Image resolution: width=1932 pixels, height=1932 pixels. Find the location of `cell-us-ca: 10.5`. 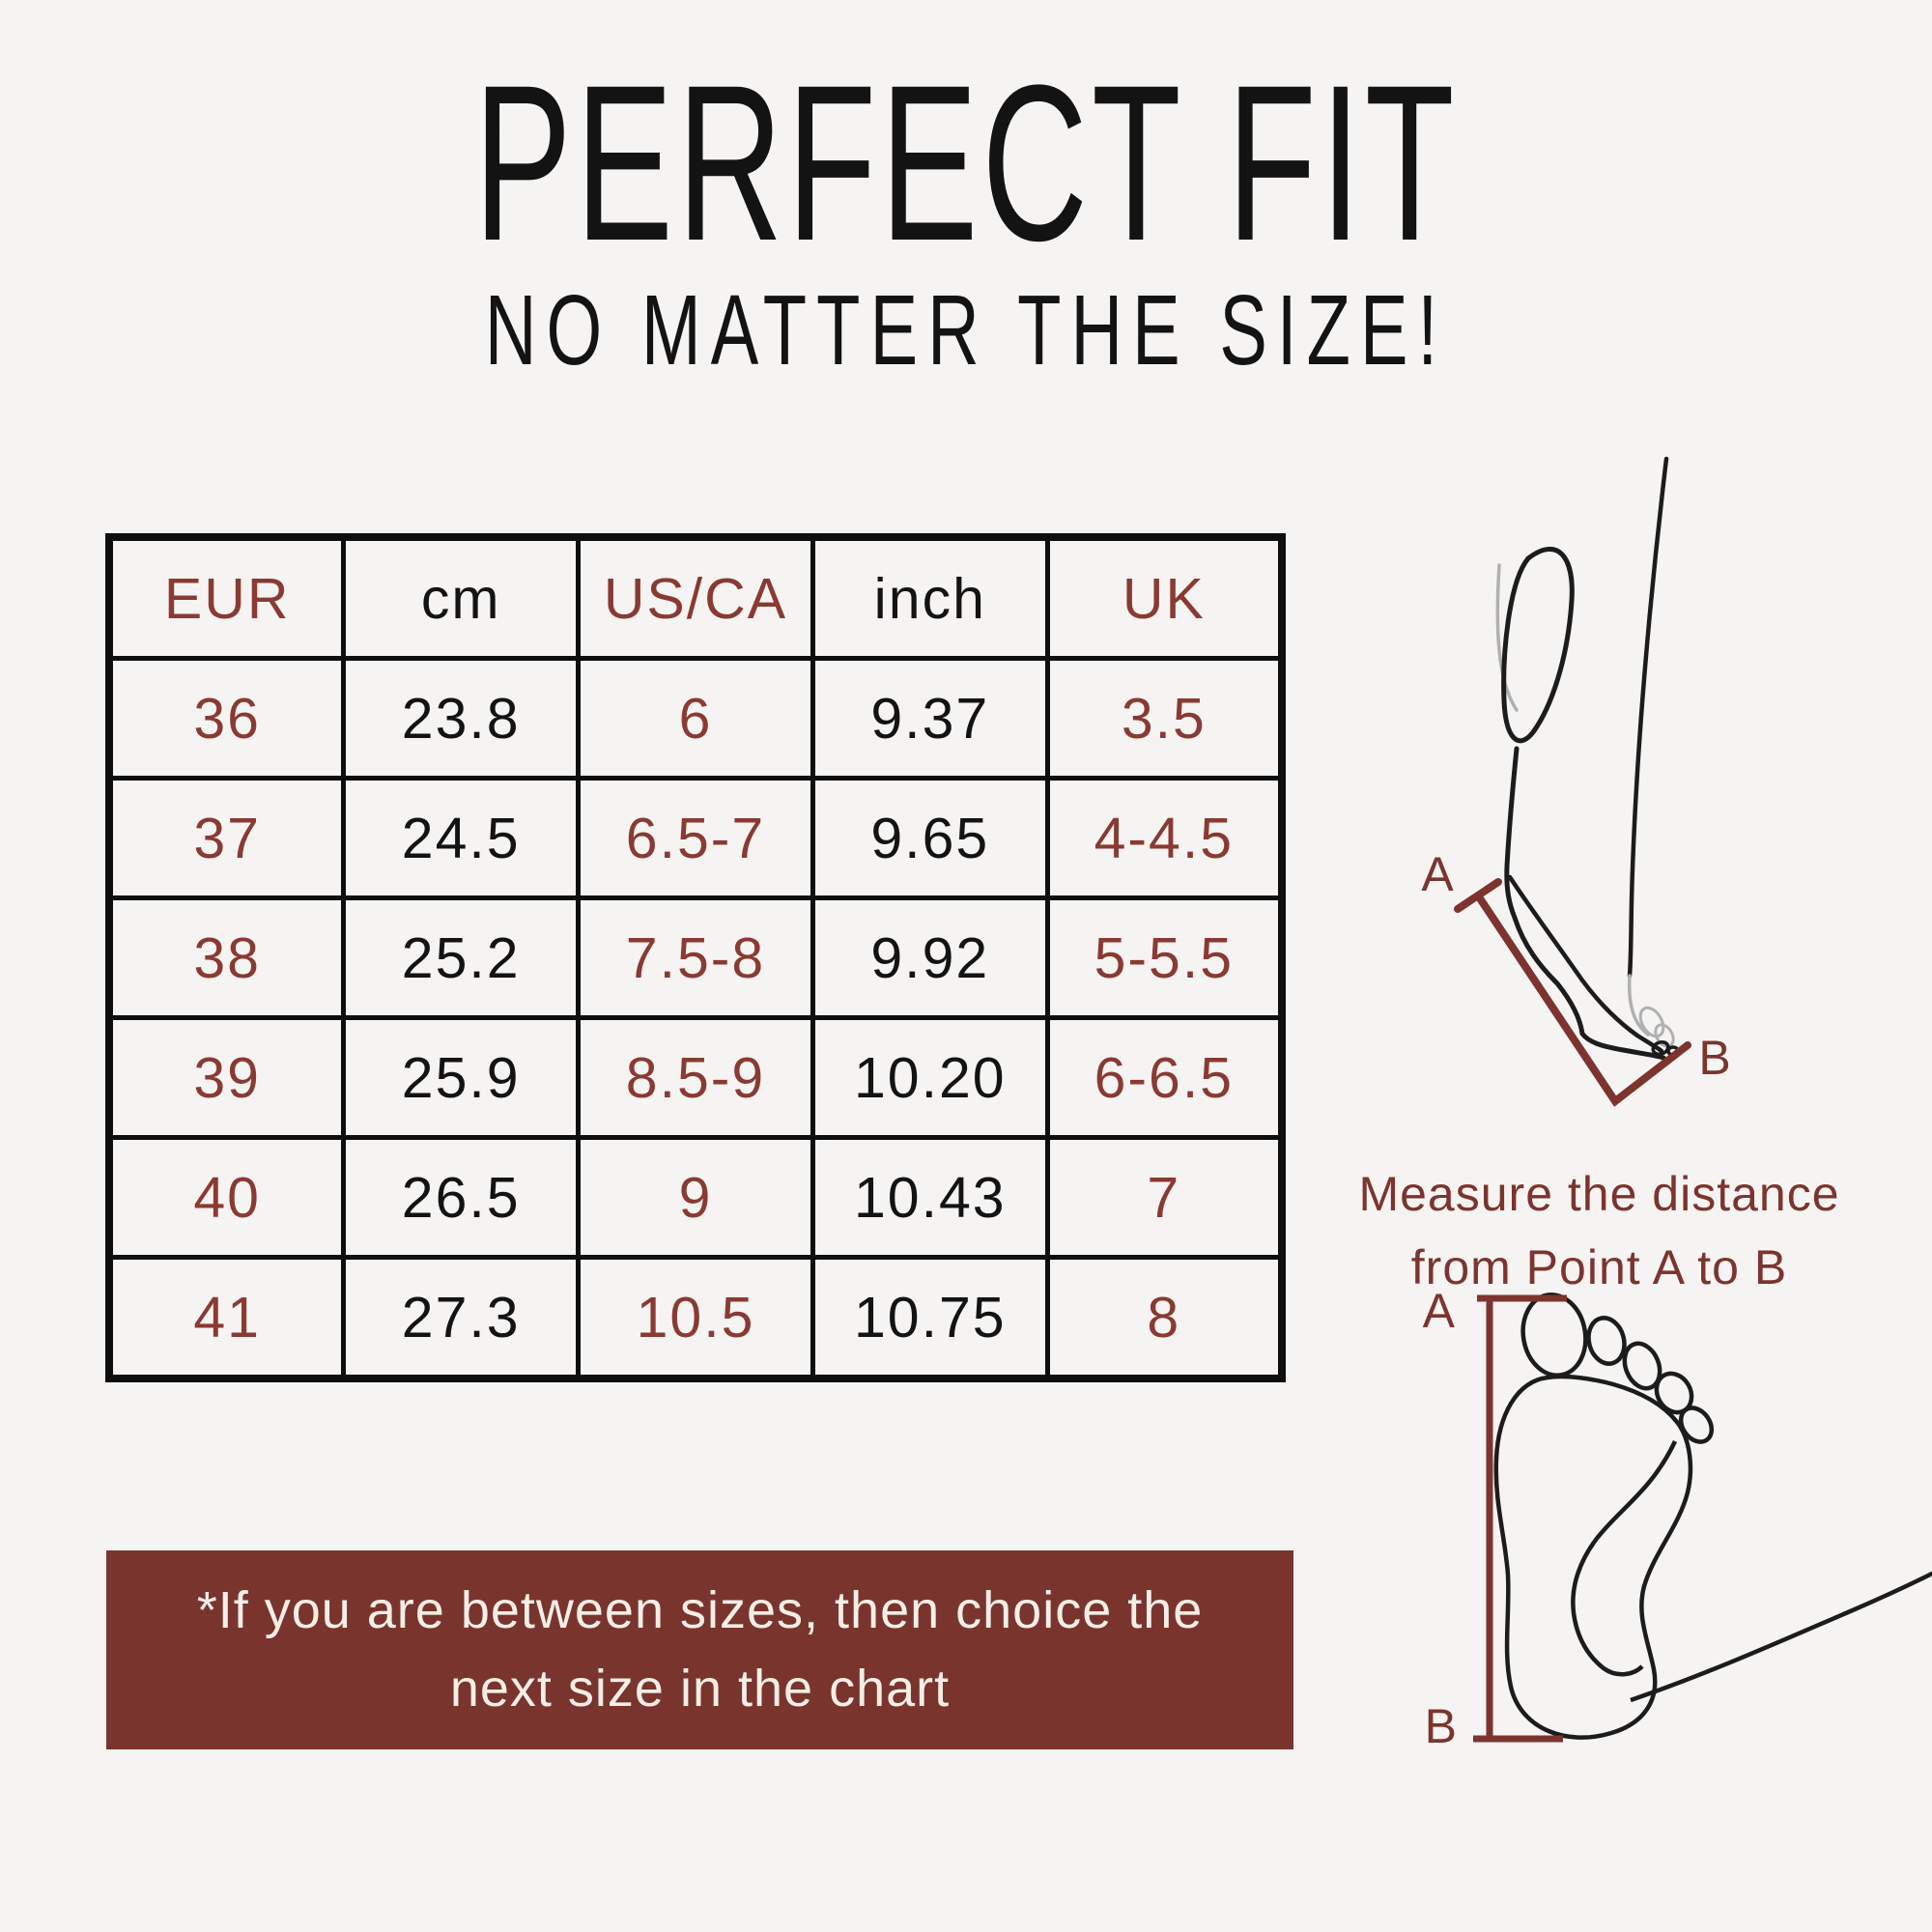

cell-us-ca: 10.5 is located at coordinates (695, 1318).